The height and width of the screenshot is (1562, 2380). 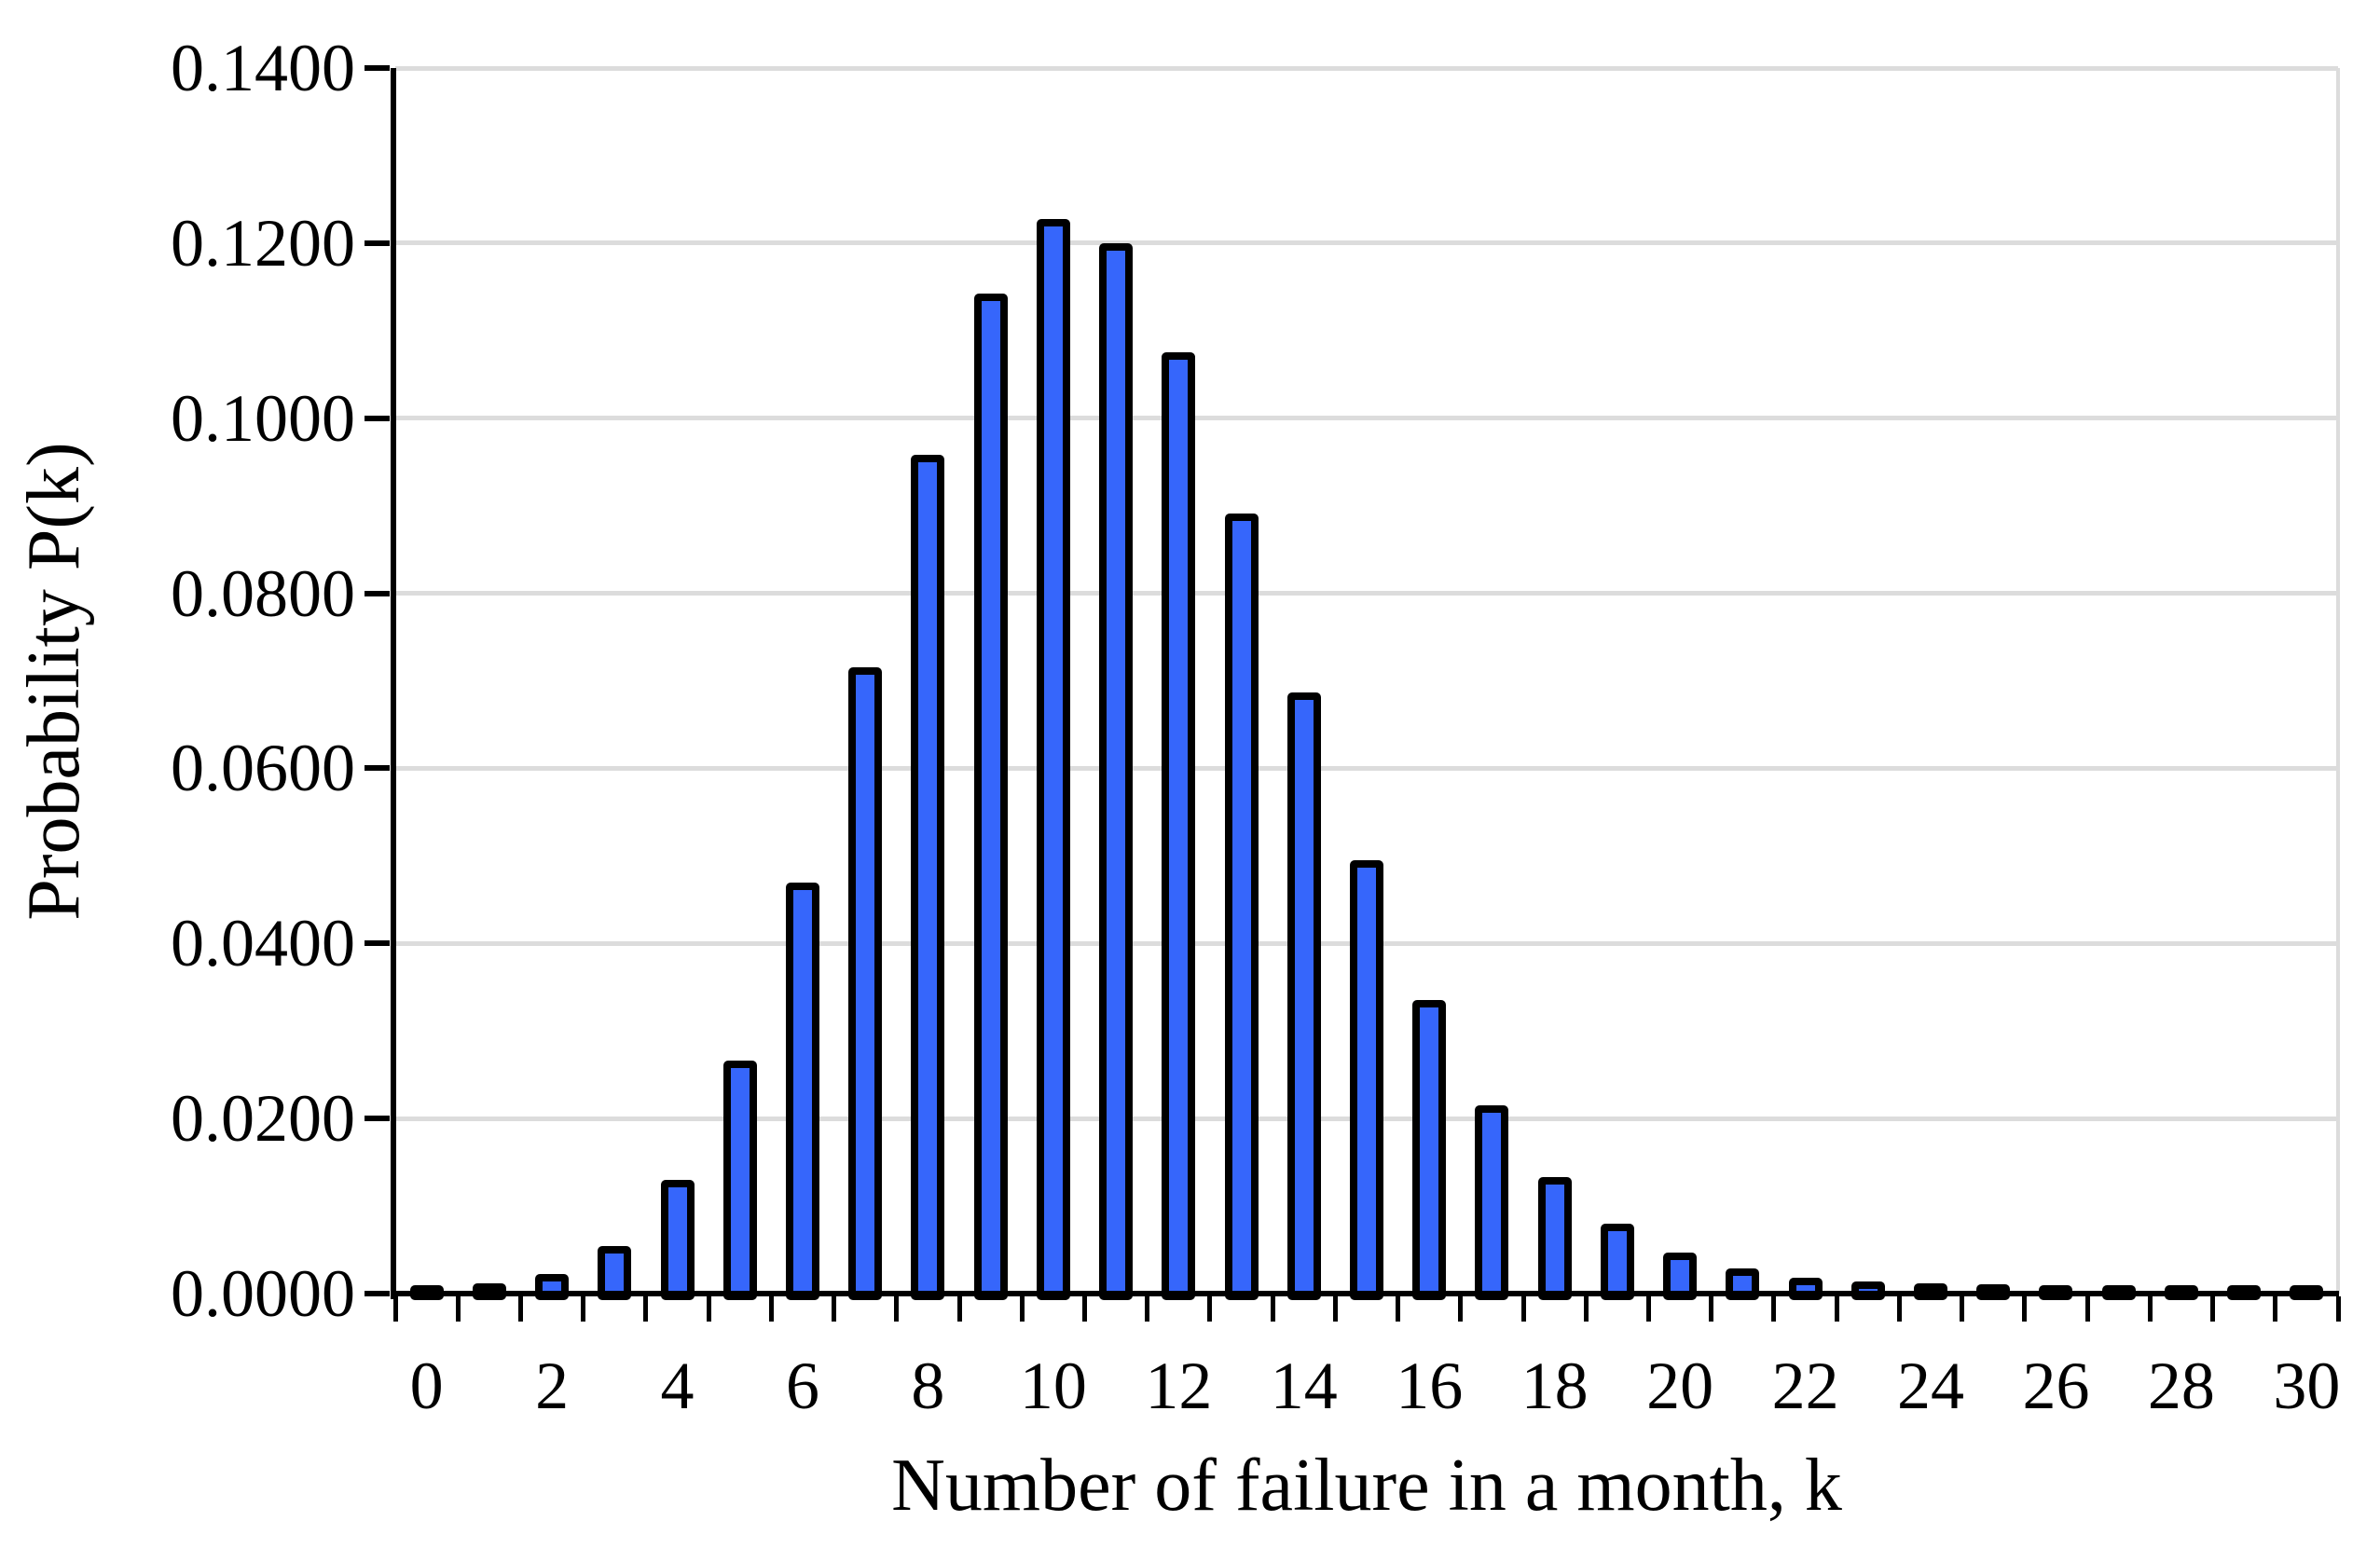 I want to click on x-tick-label: 14, so click(x=1304, y=1386).